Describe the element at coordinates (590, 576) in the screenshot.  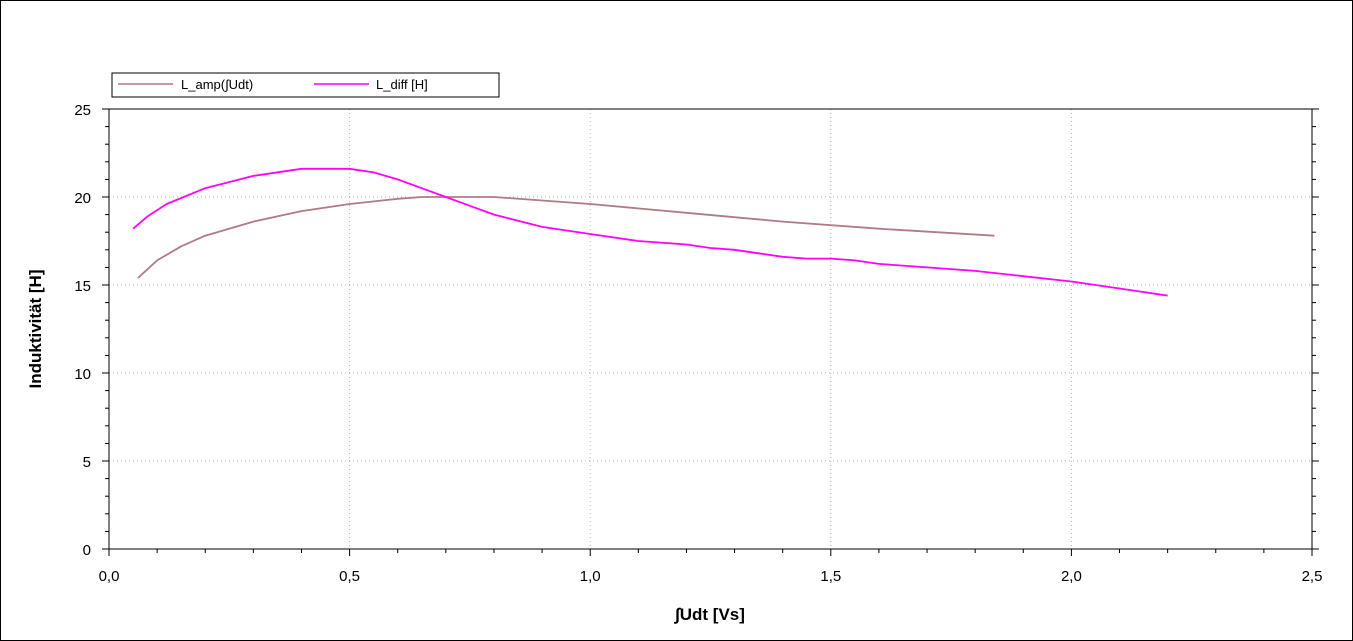
I see `x-tick-label: 1,0` at that location.